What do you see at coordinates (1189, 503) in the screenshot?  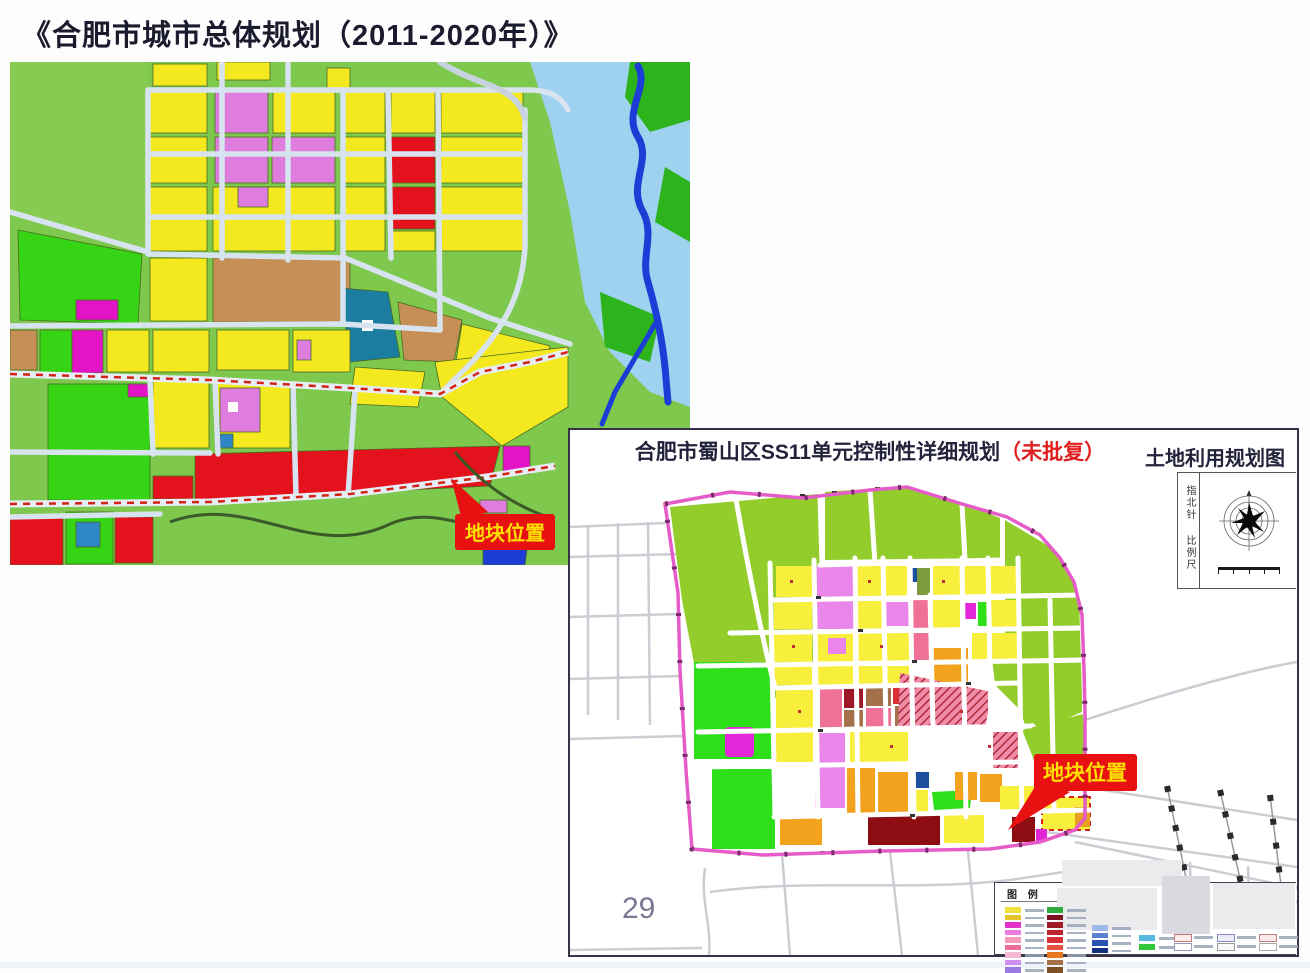 I see `north-arrow-label: 指北针` at bounding box center [1189, 503].